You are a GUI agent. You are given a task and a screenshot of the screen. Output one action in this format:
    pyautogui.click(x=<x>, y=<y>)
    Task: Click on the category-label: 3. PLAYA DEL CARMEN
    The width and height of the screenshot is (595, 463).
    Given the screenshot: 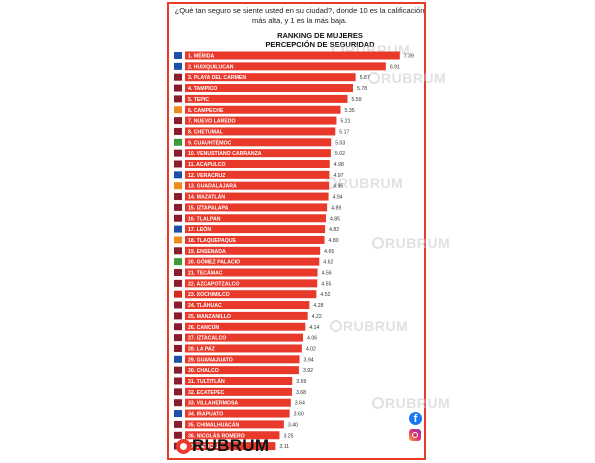 What is the action you would take?
    pyautogui.click(x=217, y=78)
    